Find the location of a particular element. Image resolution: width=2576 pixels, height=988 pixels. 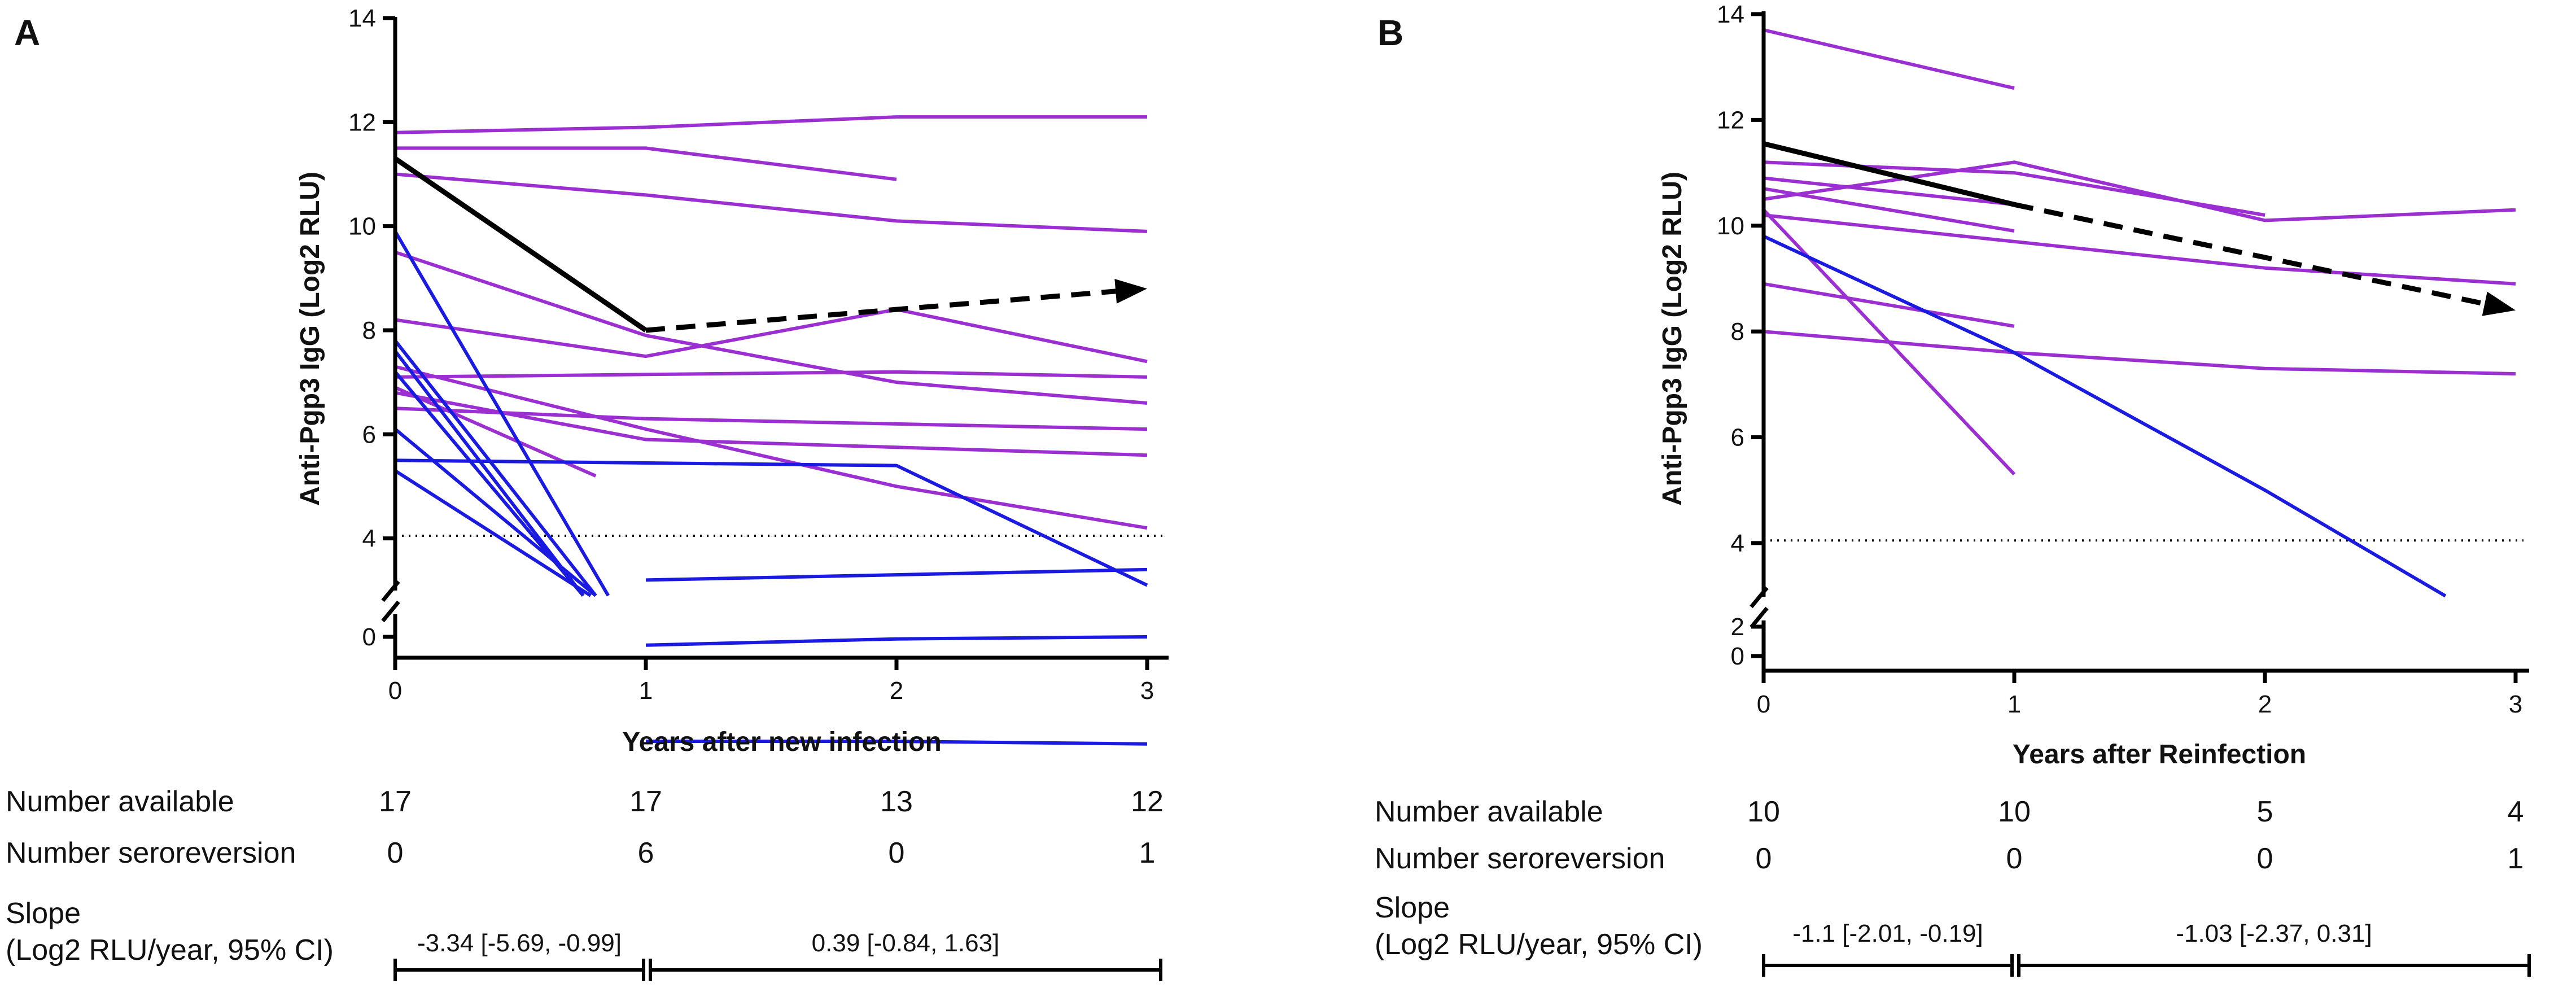

x-axis-title: Years after new infection is located at coordinates (782, 742).